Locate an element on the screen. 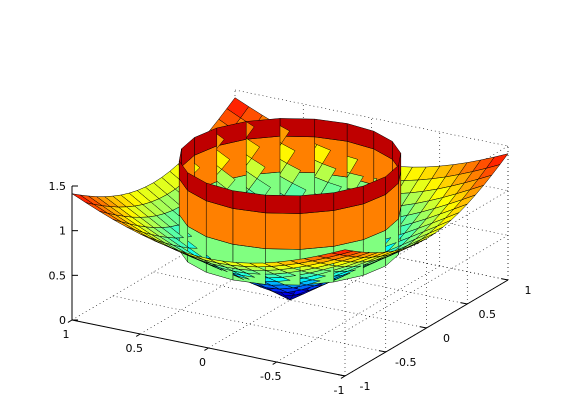  z-tick-label: 1.5 is located at coordinates (58, 186).